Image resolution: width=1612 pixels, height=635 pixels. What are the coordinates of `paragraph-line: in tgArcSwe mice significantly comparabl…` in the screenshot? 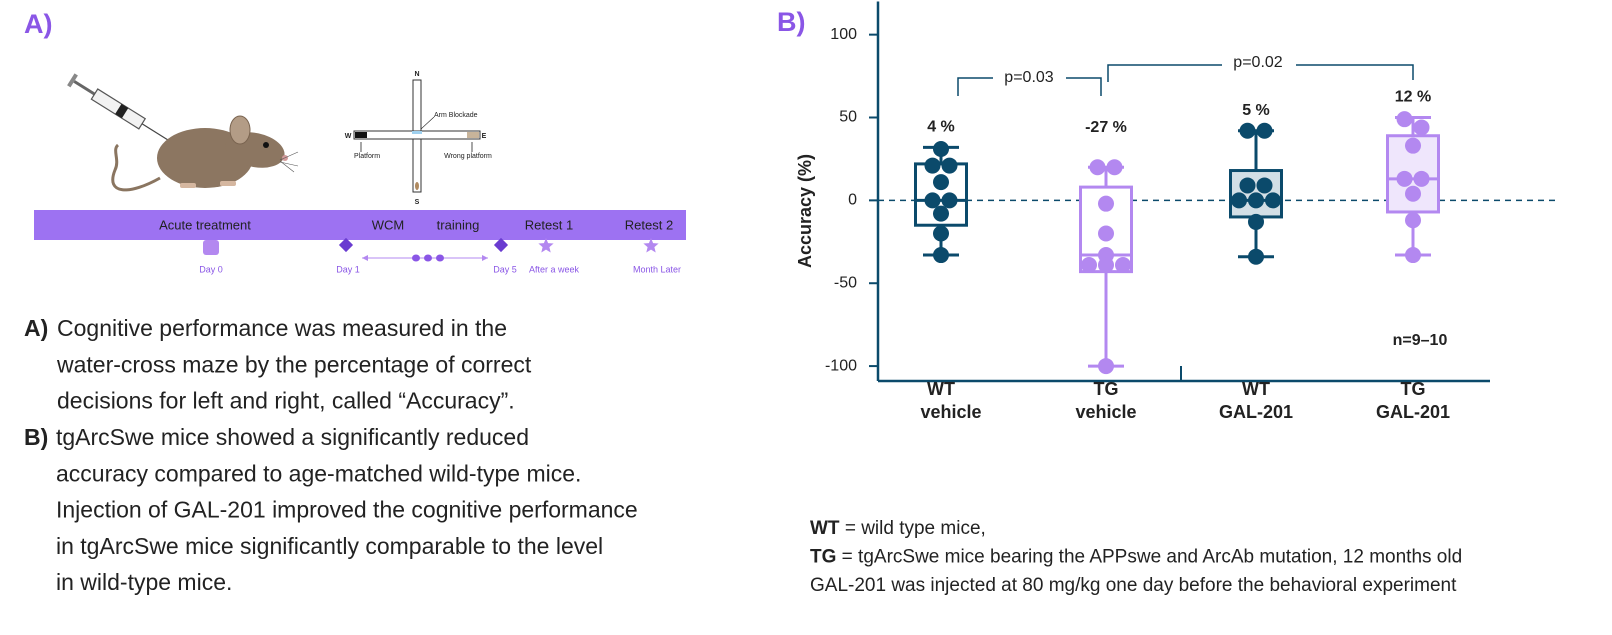 It's located at (329, 546).